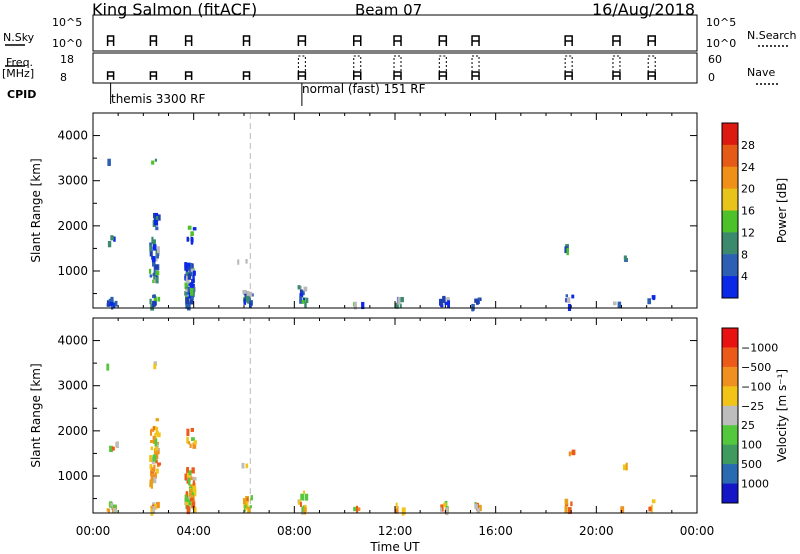  Describe the element at coordinates (748, 211) in the screenshot. I see `power-colorbar-tick: 16` at that location.